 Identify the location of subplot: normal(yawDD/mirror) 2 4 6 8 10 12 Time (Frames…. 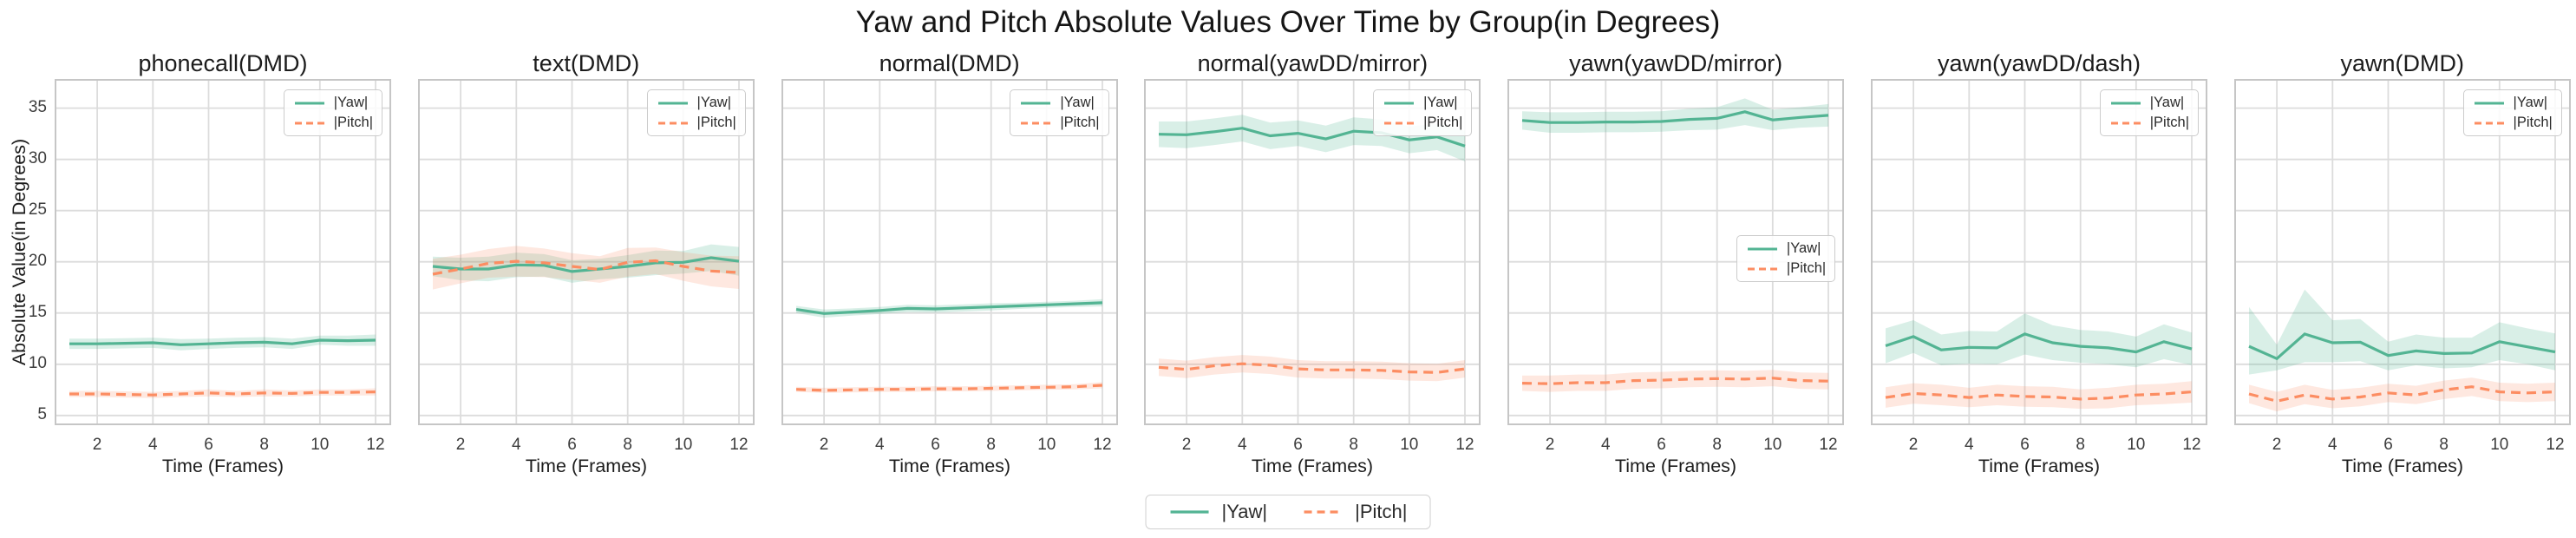
(1312, 264).